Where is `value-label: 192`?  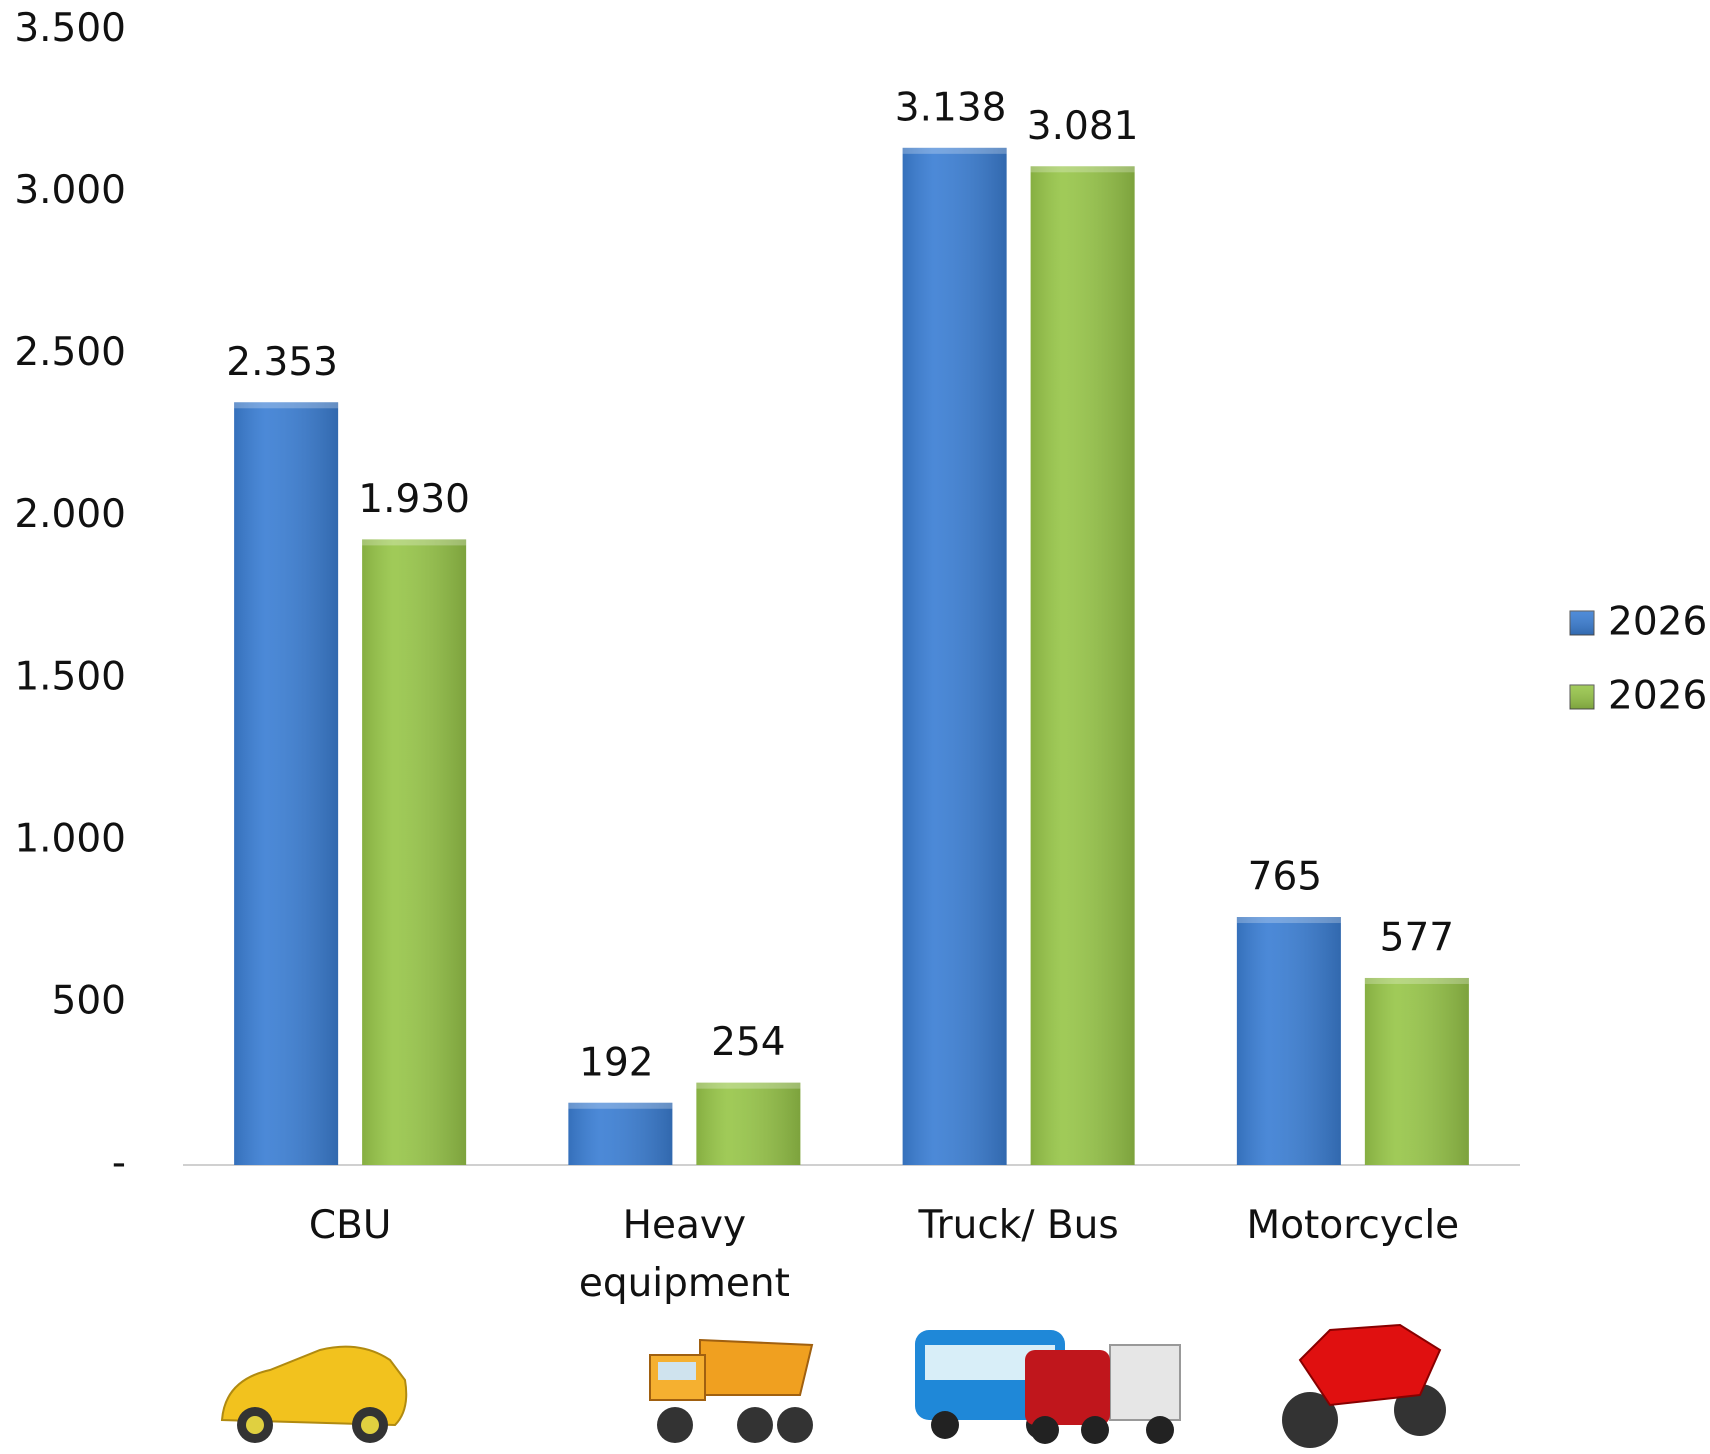 value-label: 192 is located at coordinates (616, 1062).